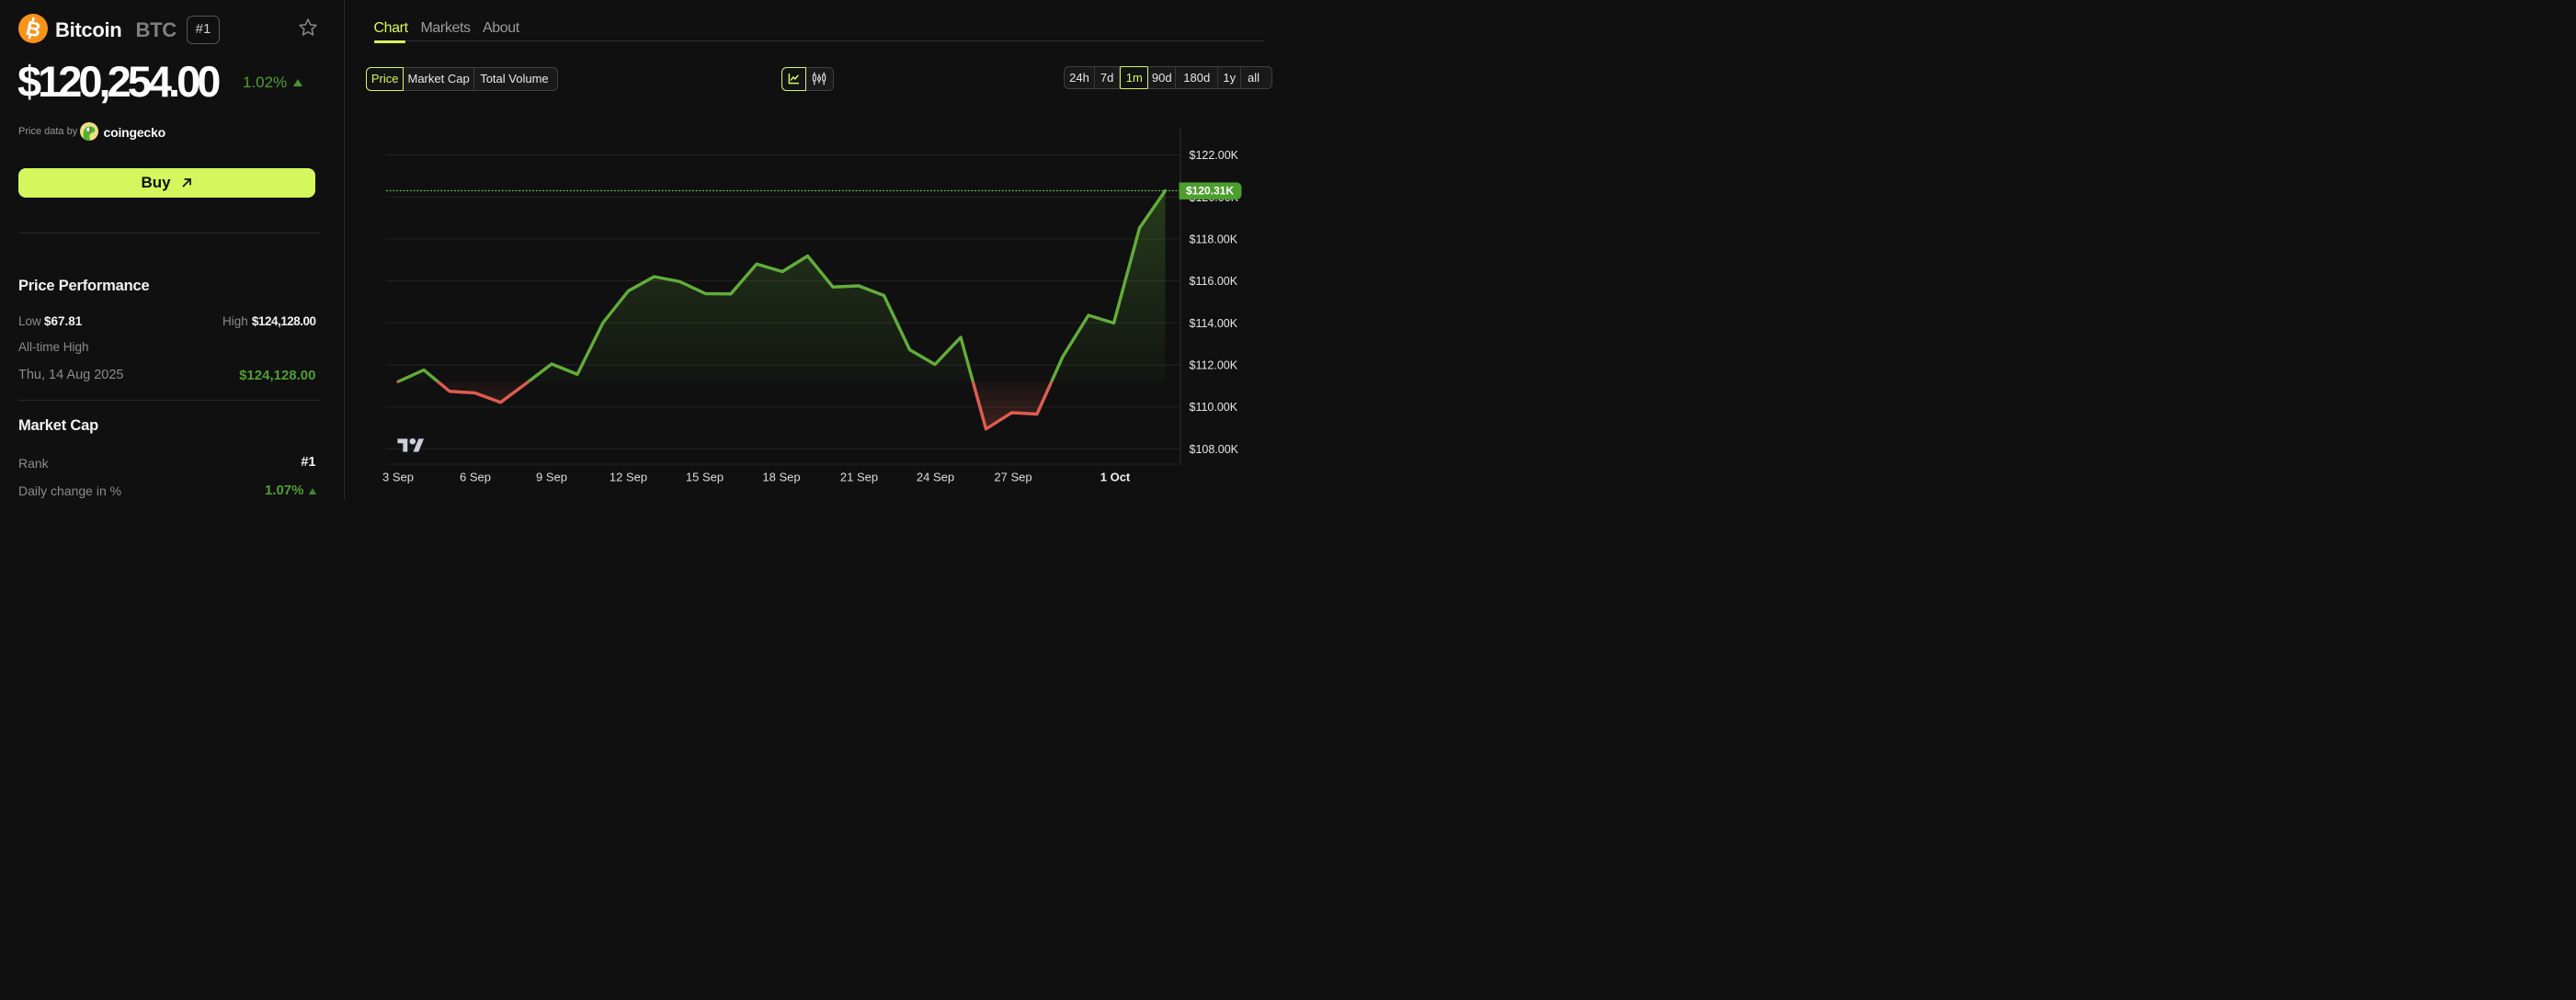 Image resolution: width=2576 pixels, height=1000 pixels. What do you see at coordinates (1214, 239) in the screenshot?
I see `svg-text: $118.00K` at bounding box center [1214, 239].